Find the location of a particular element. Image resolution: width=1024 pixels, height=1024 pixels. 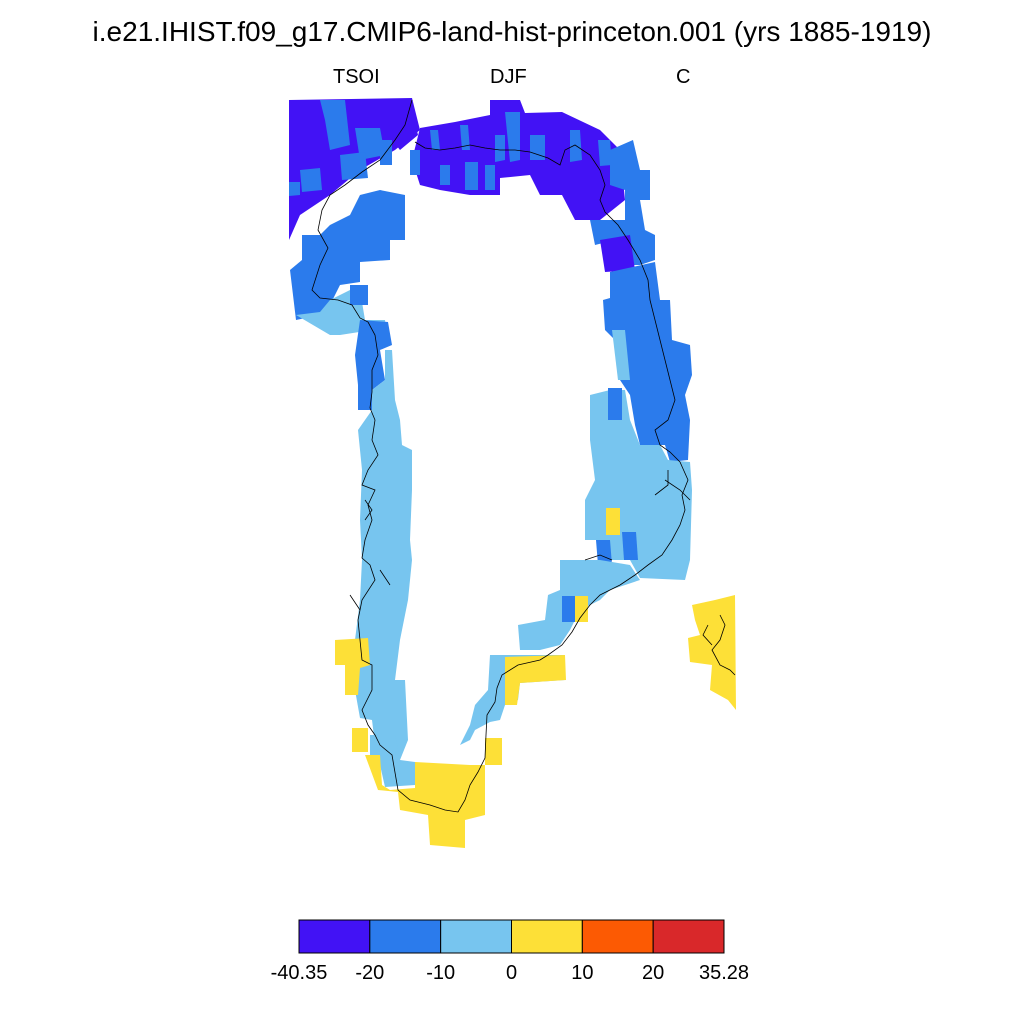

colorbar-tick-label: 0 is located at coordinates (511, 973).